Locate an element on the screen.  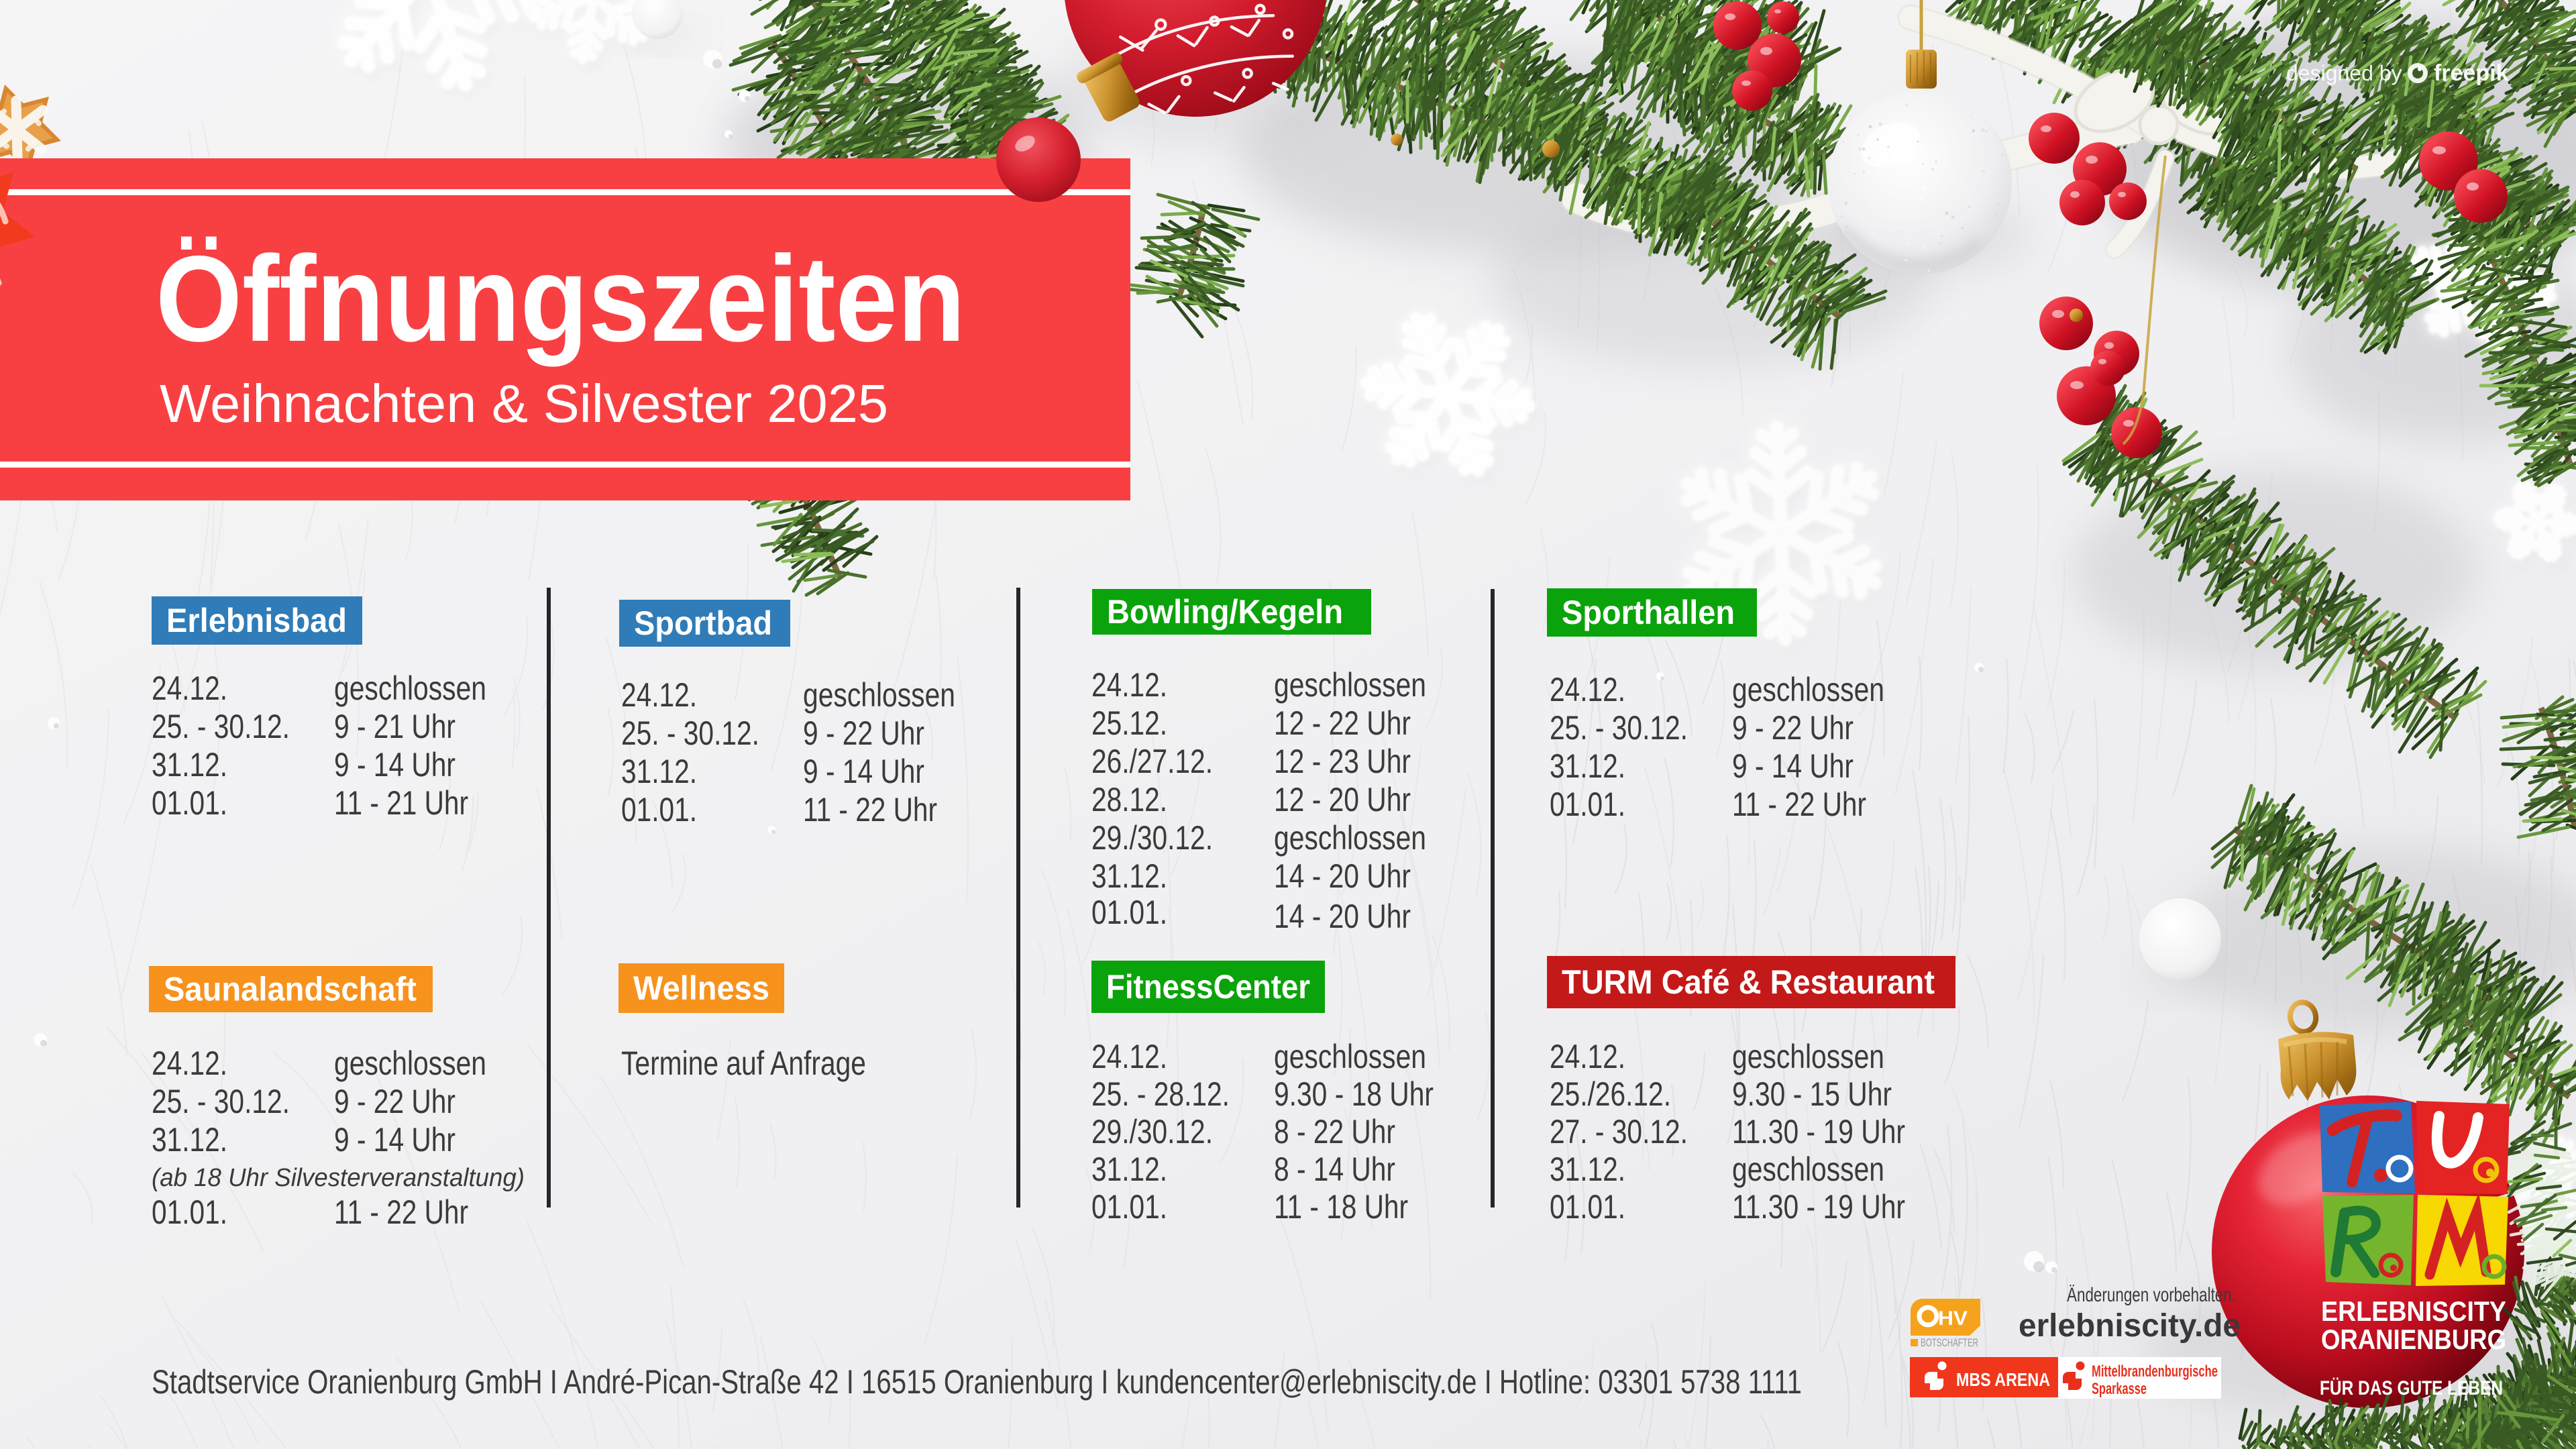
svg-text: 11 - 21 Uhr is located at coordinates (401, 803).